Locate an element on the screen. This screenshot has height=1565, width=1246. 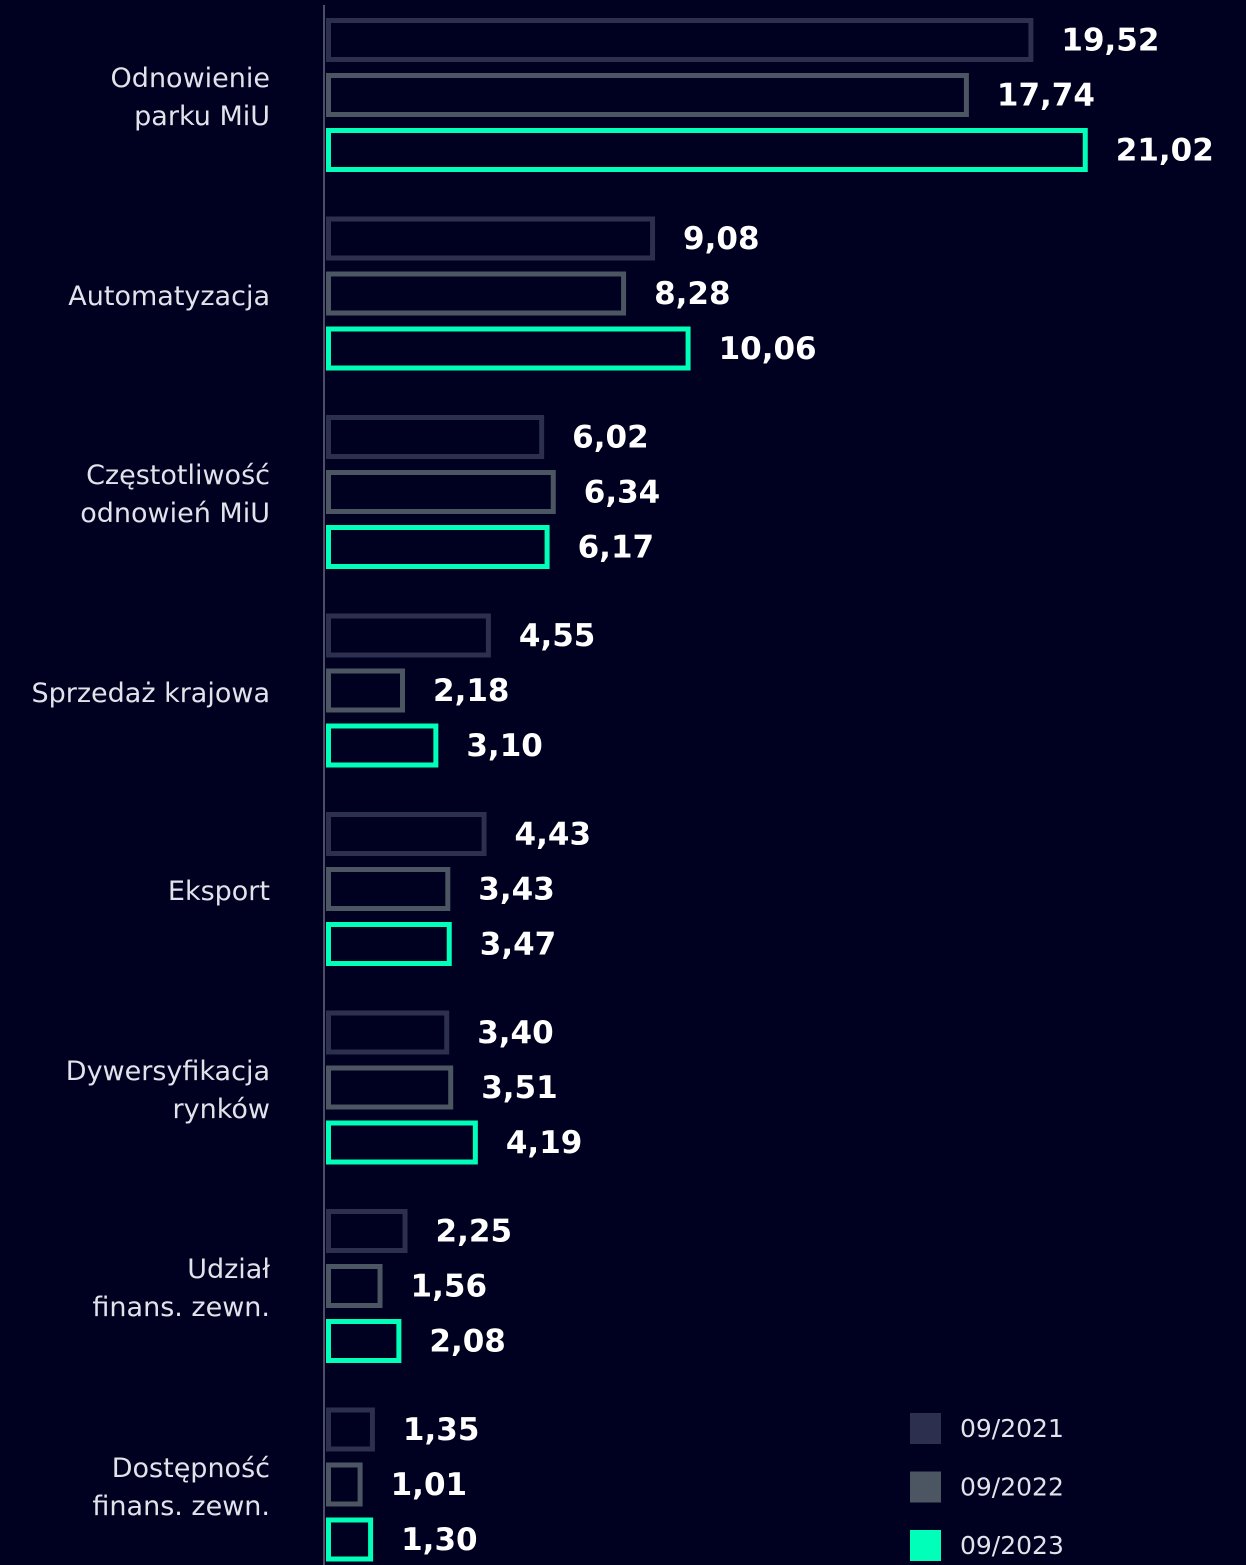
value-label: 17,74 is located at coordinates (1046, 96).